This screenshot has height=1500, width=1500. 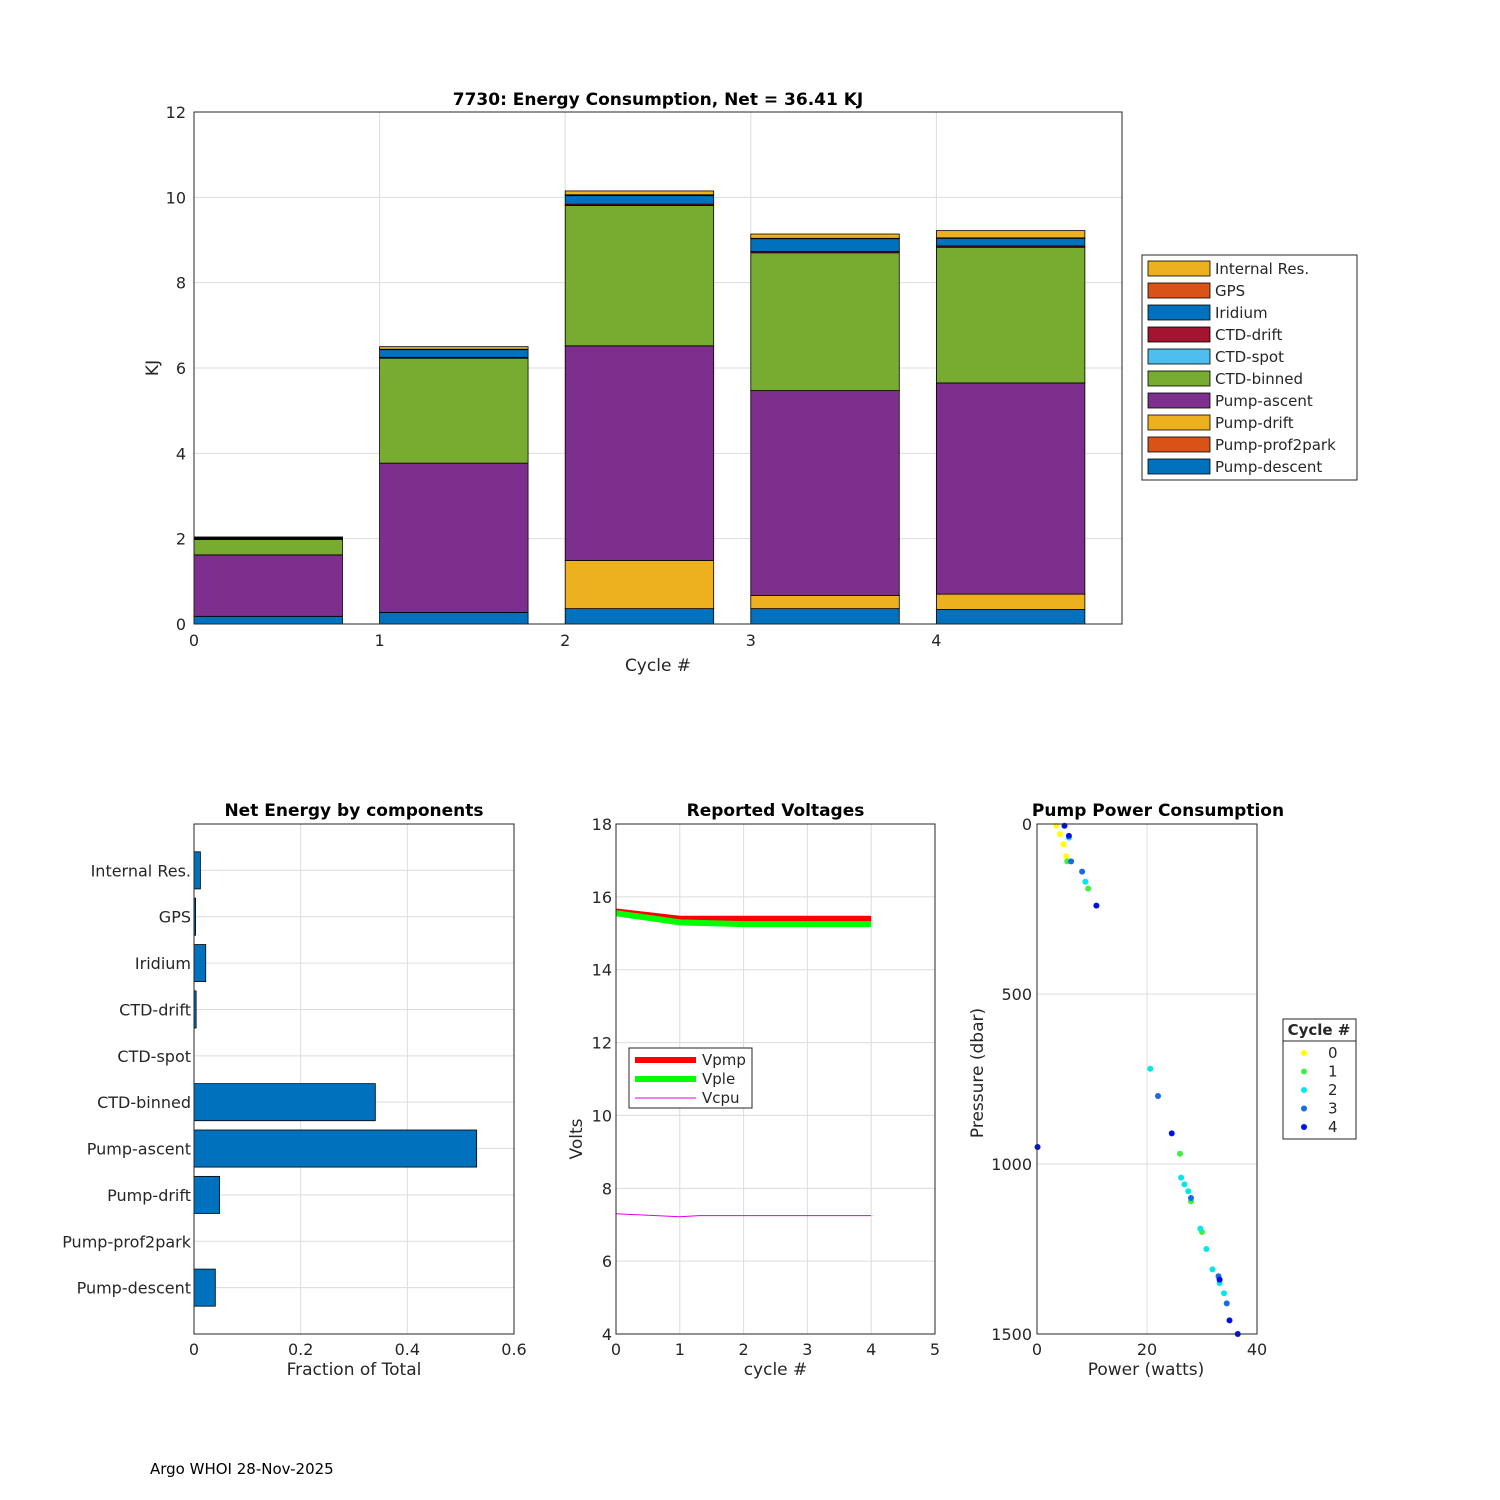 I want to click on legend-label: Internal Res., so click(x=1262, y=269).